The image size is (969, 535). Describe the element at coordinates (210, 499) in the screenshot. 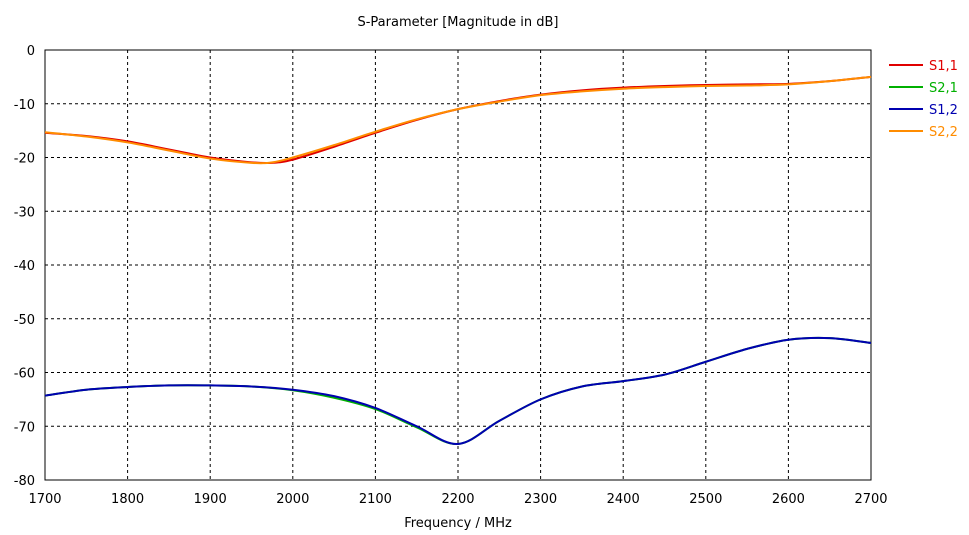

I see `x-tick-label: 1900` at that location.